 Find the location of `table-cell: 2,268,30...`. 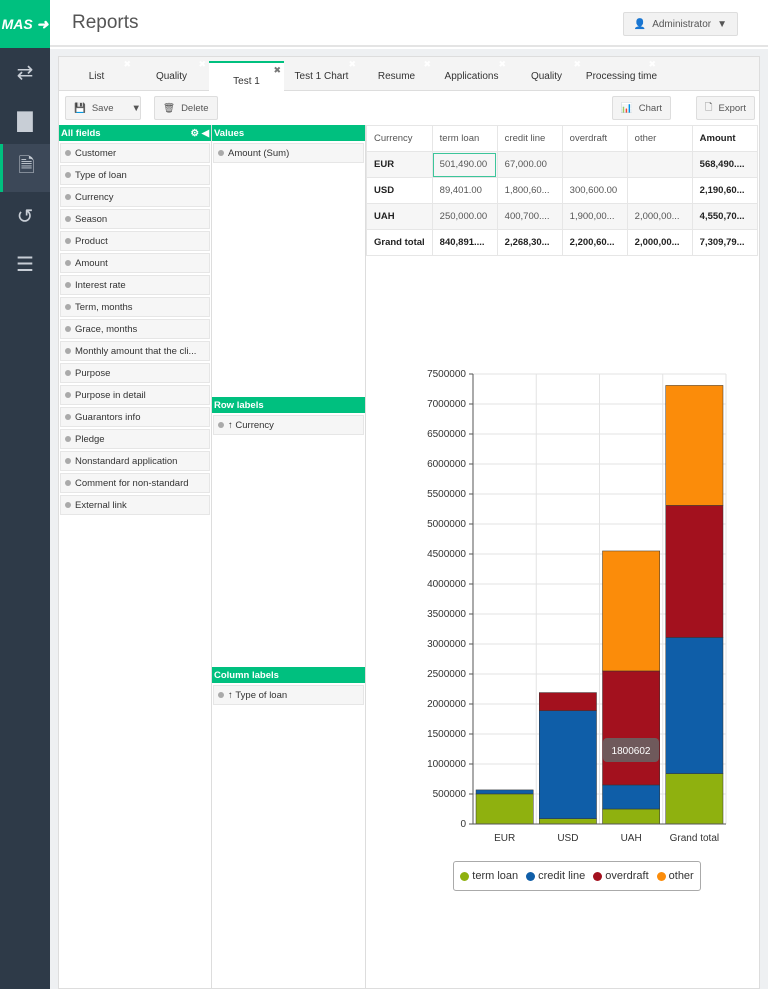

table-cell: 2,268,30... is located at coordinates (529, 242).